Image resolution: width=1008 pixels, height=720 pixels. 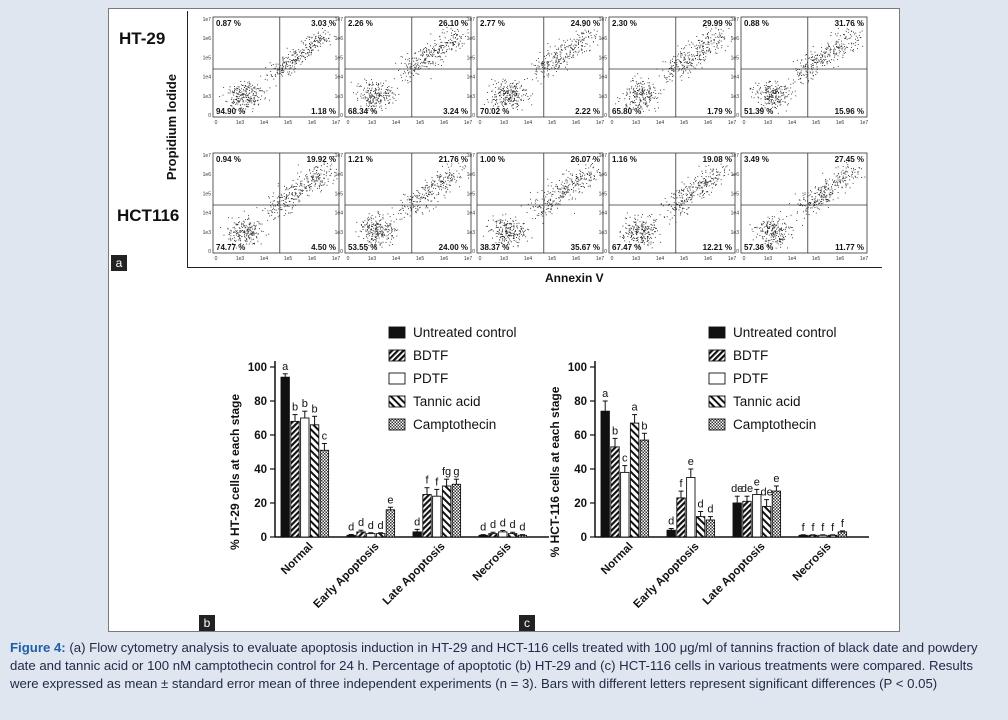 I want to click on quadrant-ll-value: 70.02 %, so click(x=494, y=111).